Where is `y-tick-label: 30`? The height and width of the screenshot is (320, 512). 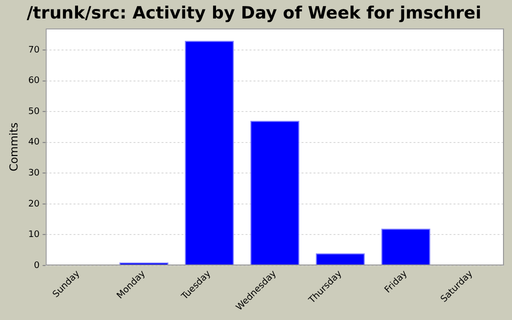
y-tick-label: 30 is located at coordinates (34, 173).